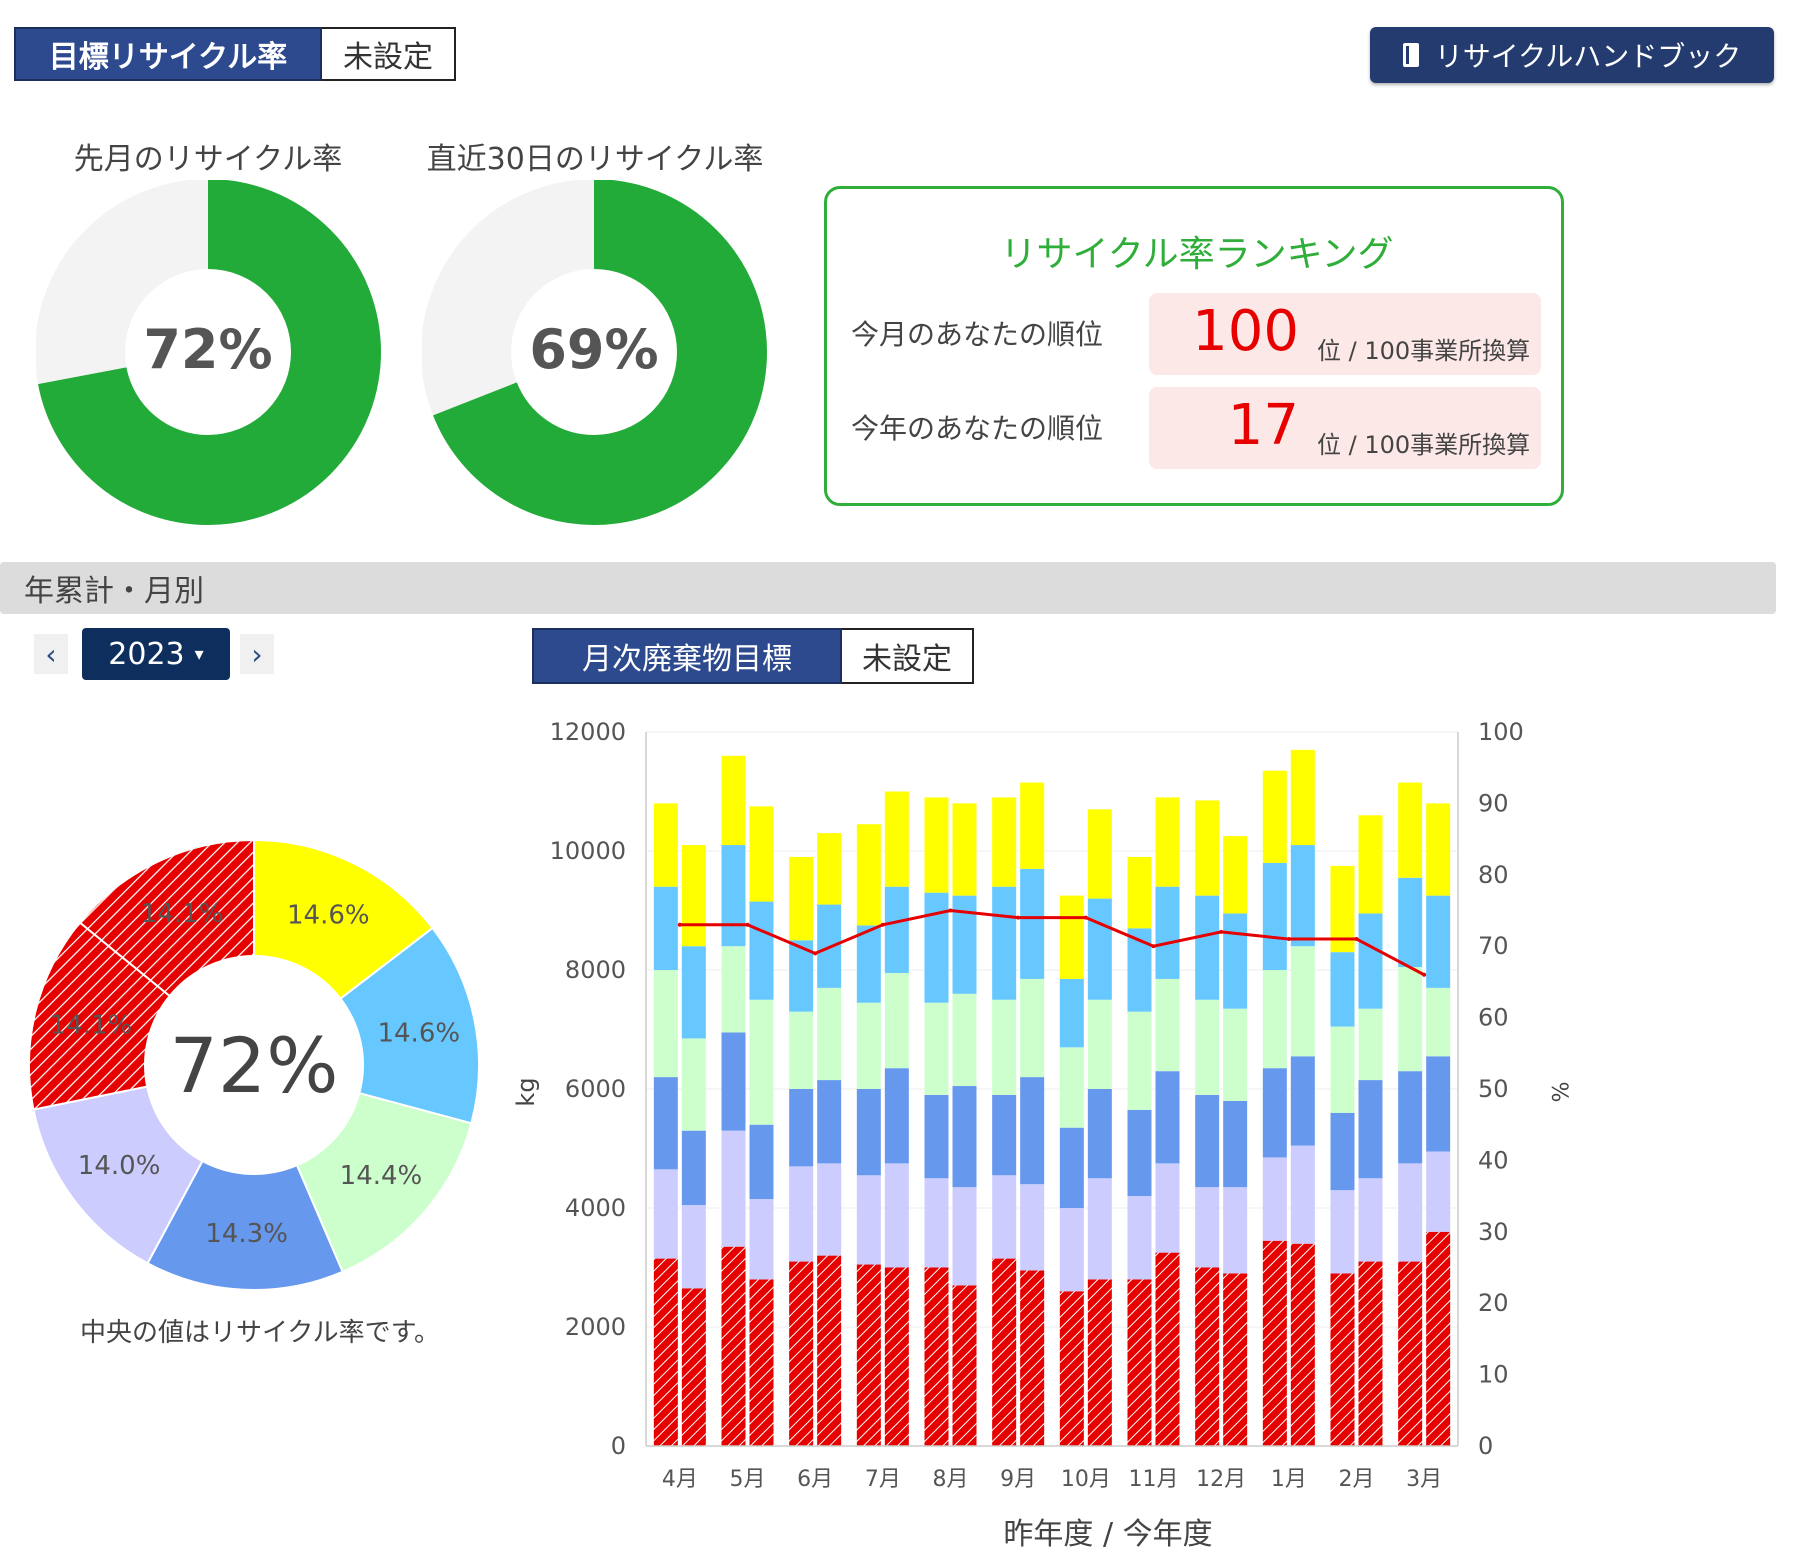 The width and height of the screenshot is (1800, 1560). Describe the element at coordinates (51, 654) in the screenshot. I see `prev-year-button: ‹` at that location.